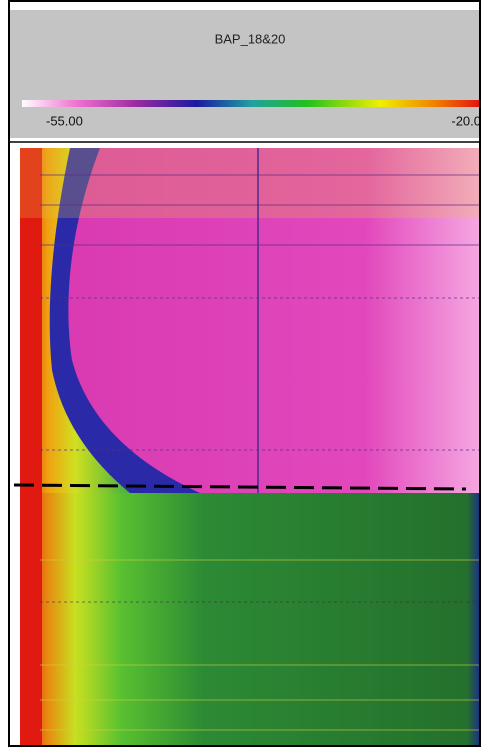  Describe the element at coordinates (31, 447) in the screenshot. I see `left-strip` at that location.